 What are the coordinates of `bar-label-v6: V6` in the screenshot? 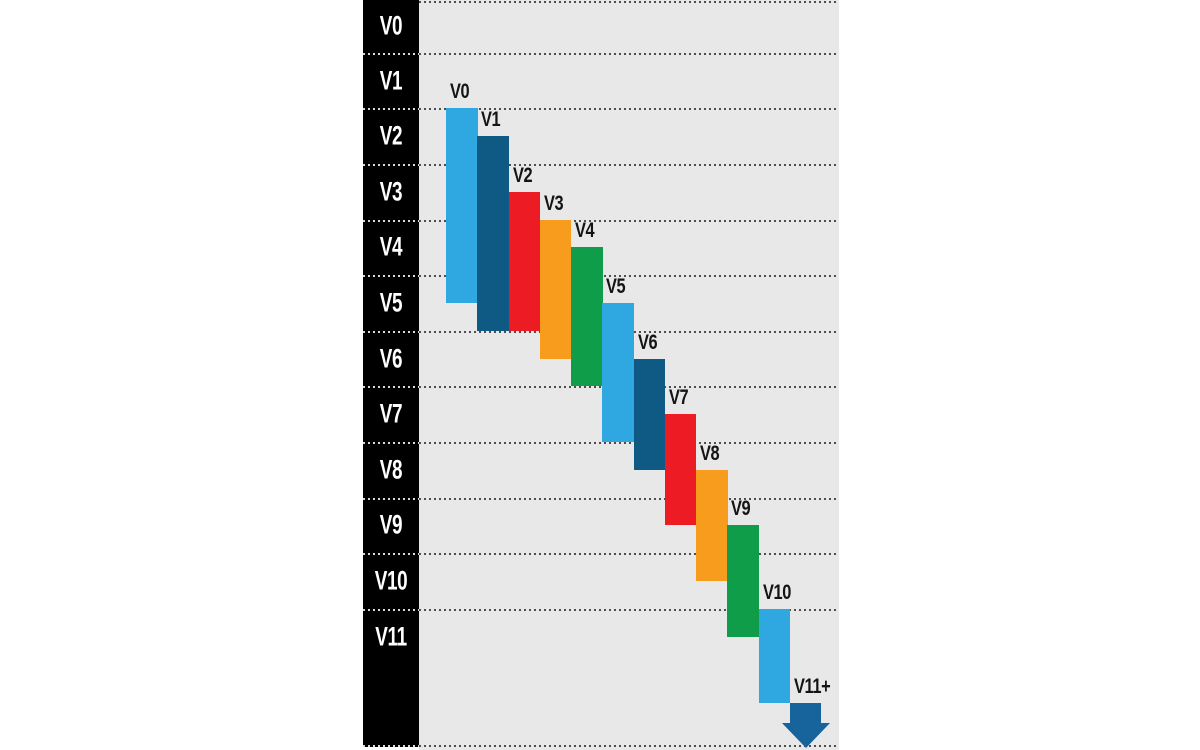 It's located at (647, 342).